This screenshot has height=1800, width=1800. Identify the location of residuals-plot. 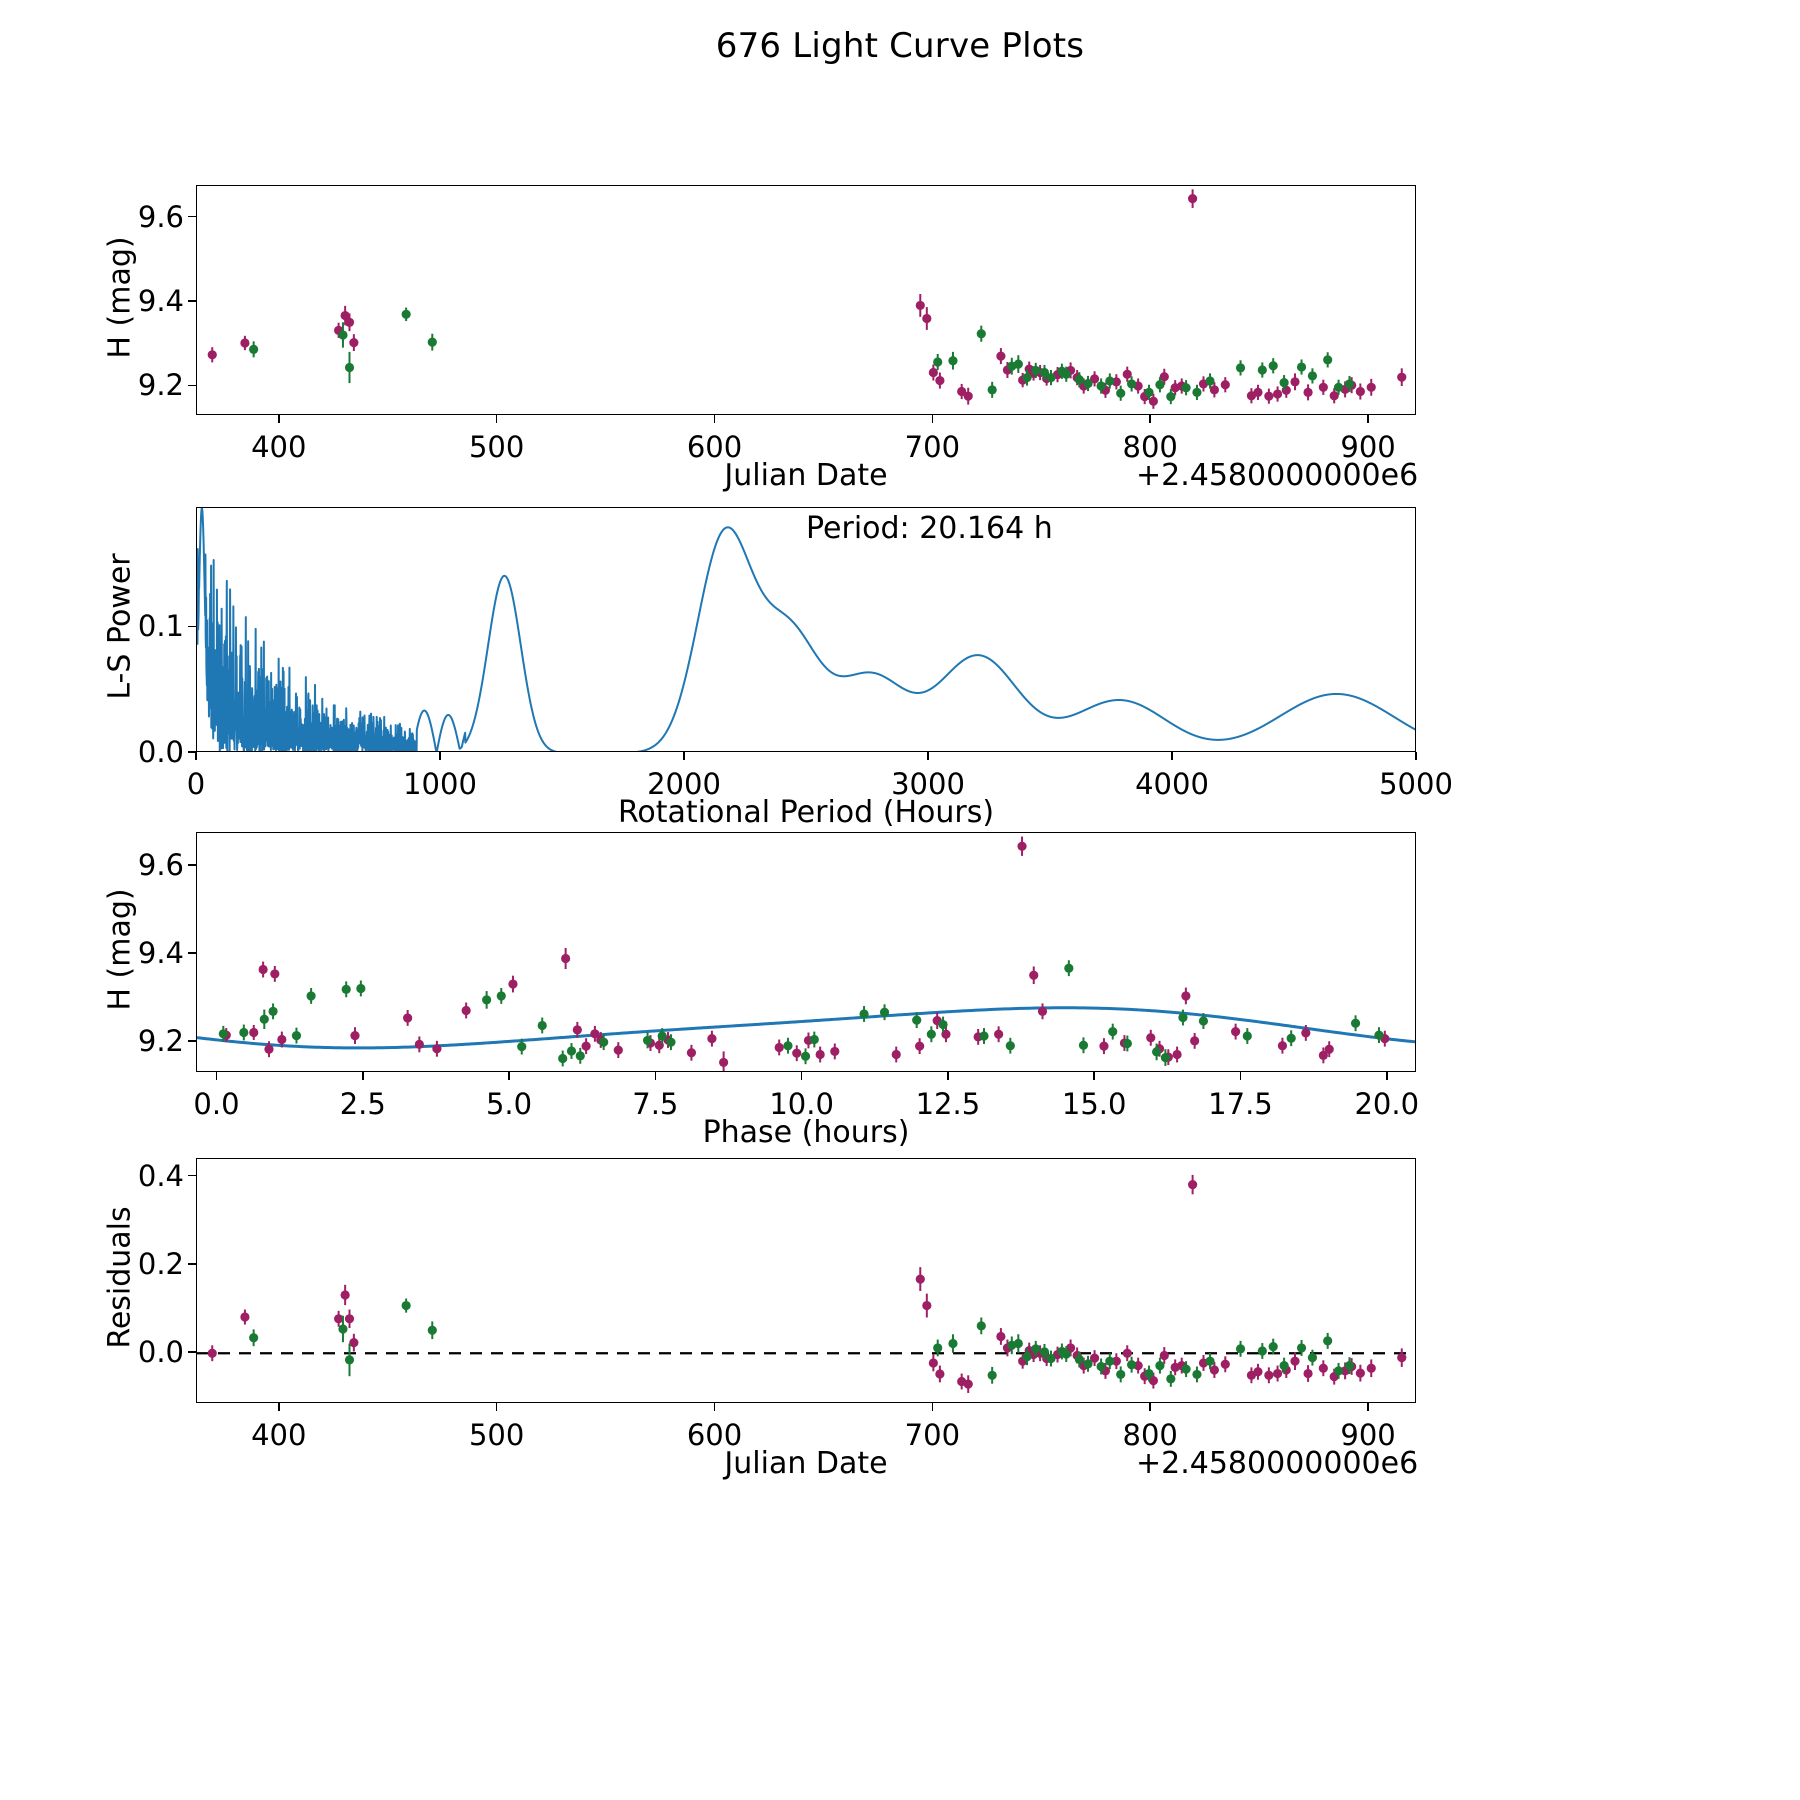
(806, 1283).